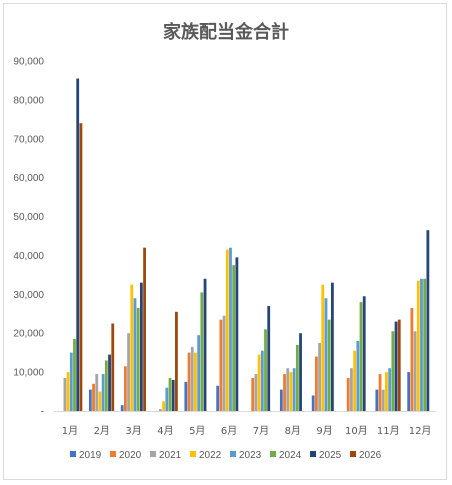 The image size is (452, 485). Describe the element at coordinates (165, 431) in the screenshot. I see `x-tick-label: 4月` at that location.